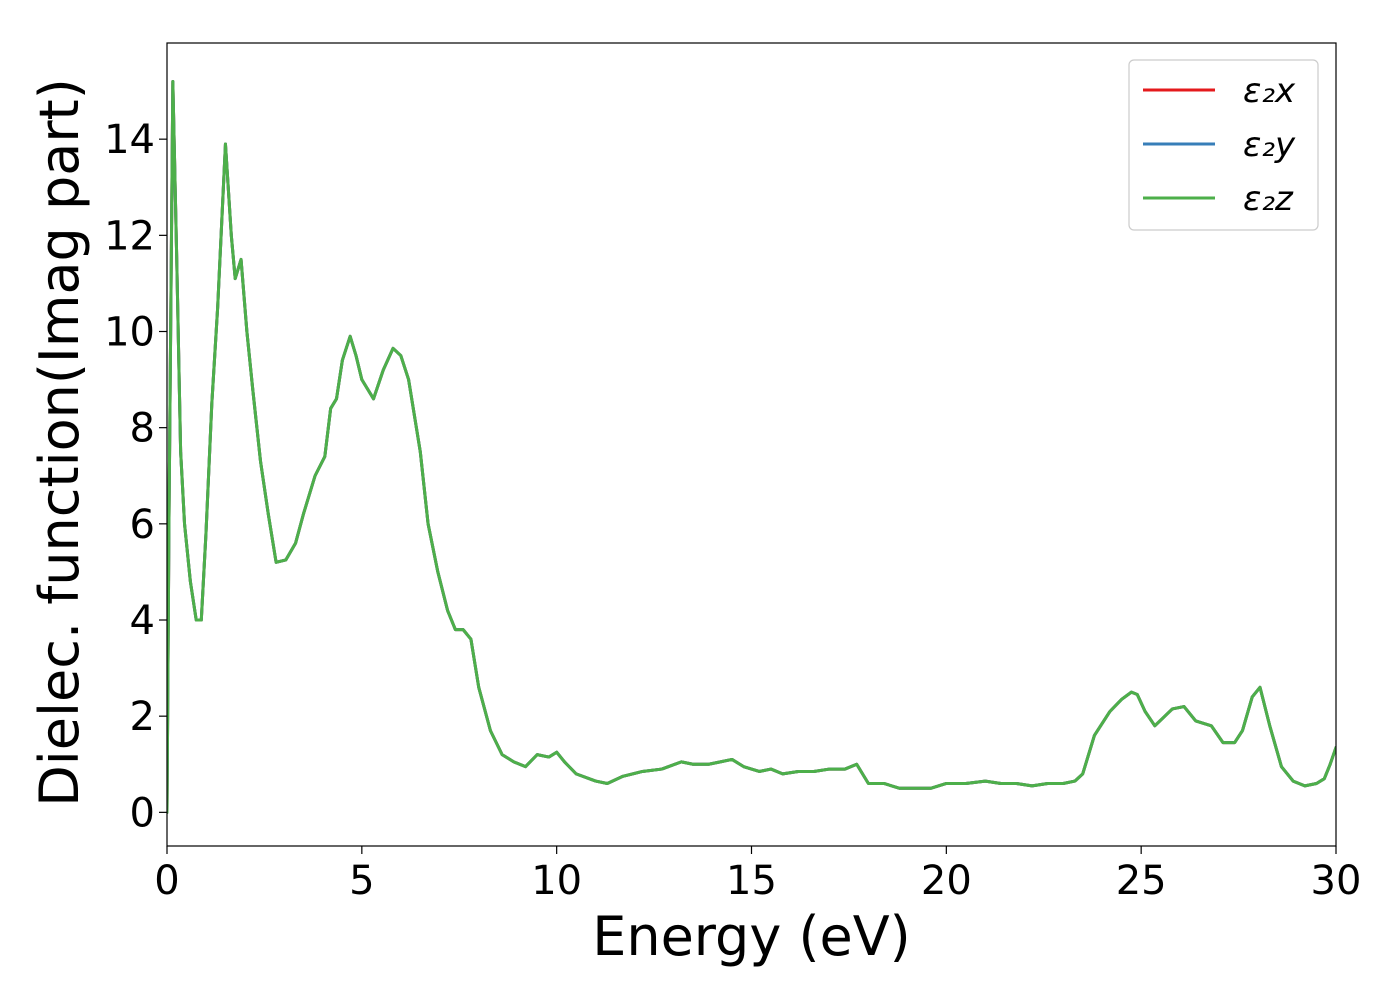  Describe the element at coordinates (129, 236) in the screenshot. I see `y-tick-label-6: 12` at that location.